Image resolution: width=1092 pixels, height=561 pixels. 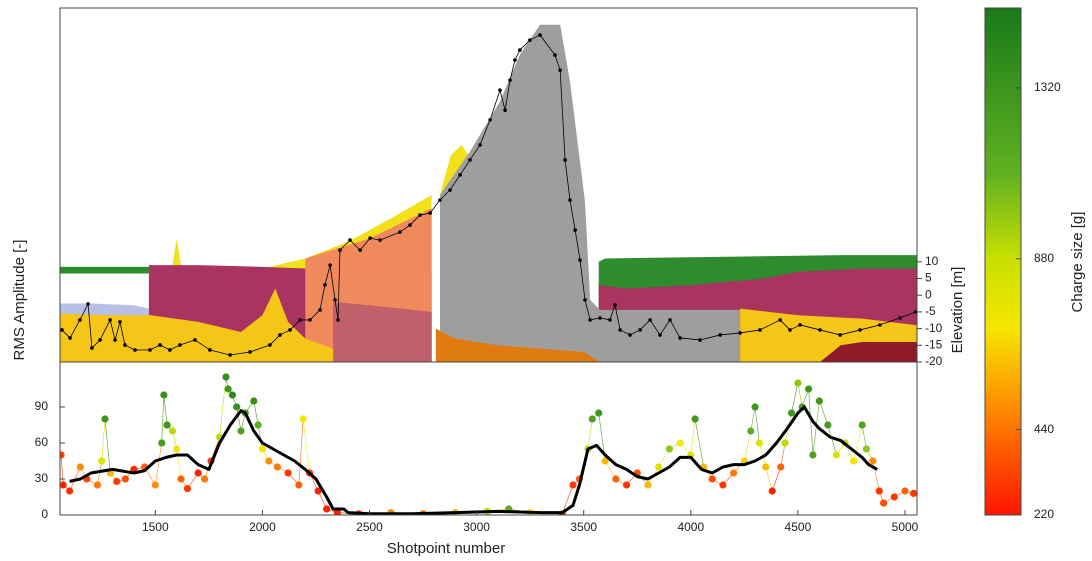 What do you see at coordinates (934, 361) in the screenshot?
I see `y2-tick-label: -20` at bounding box center [934, 361].